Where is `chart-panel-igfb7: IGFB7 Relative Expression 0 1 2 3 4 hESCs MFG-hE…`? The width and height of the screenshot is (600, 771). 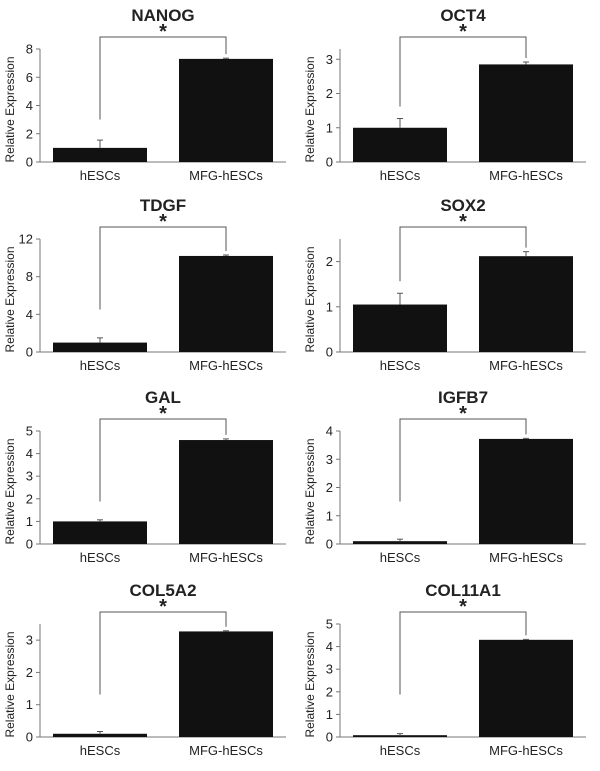
chart-panel-igfb7: IGFB7 Relative Expression 0 1 2 3 4 hESCs MFG-hE… is located at coordinates (450, 477).